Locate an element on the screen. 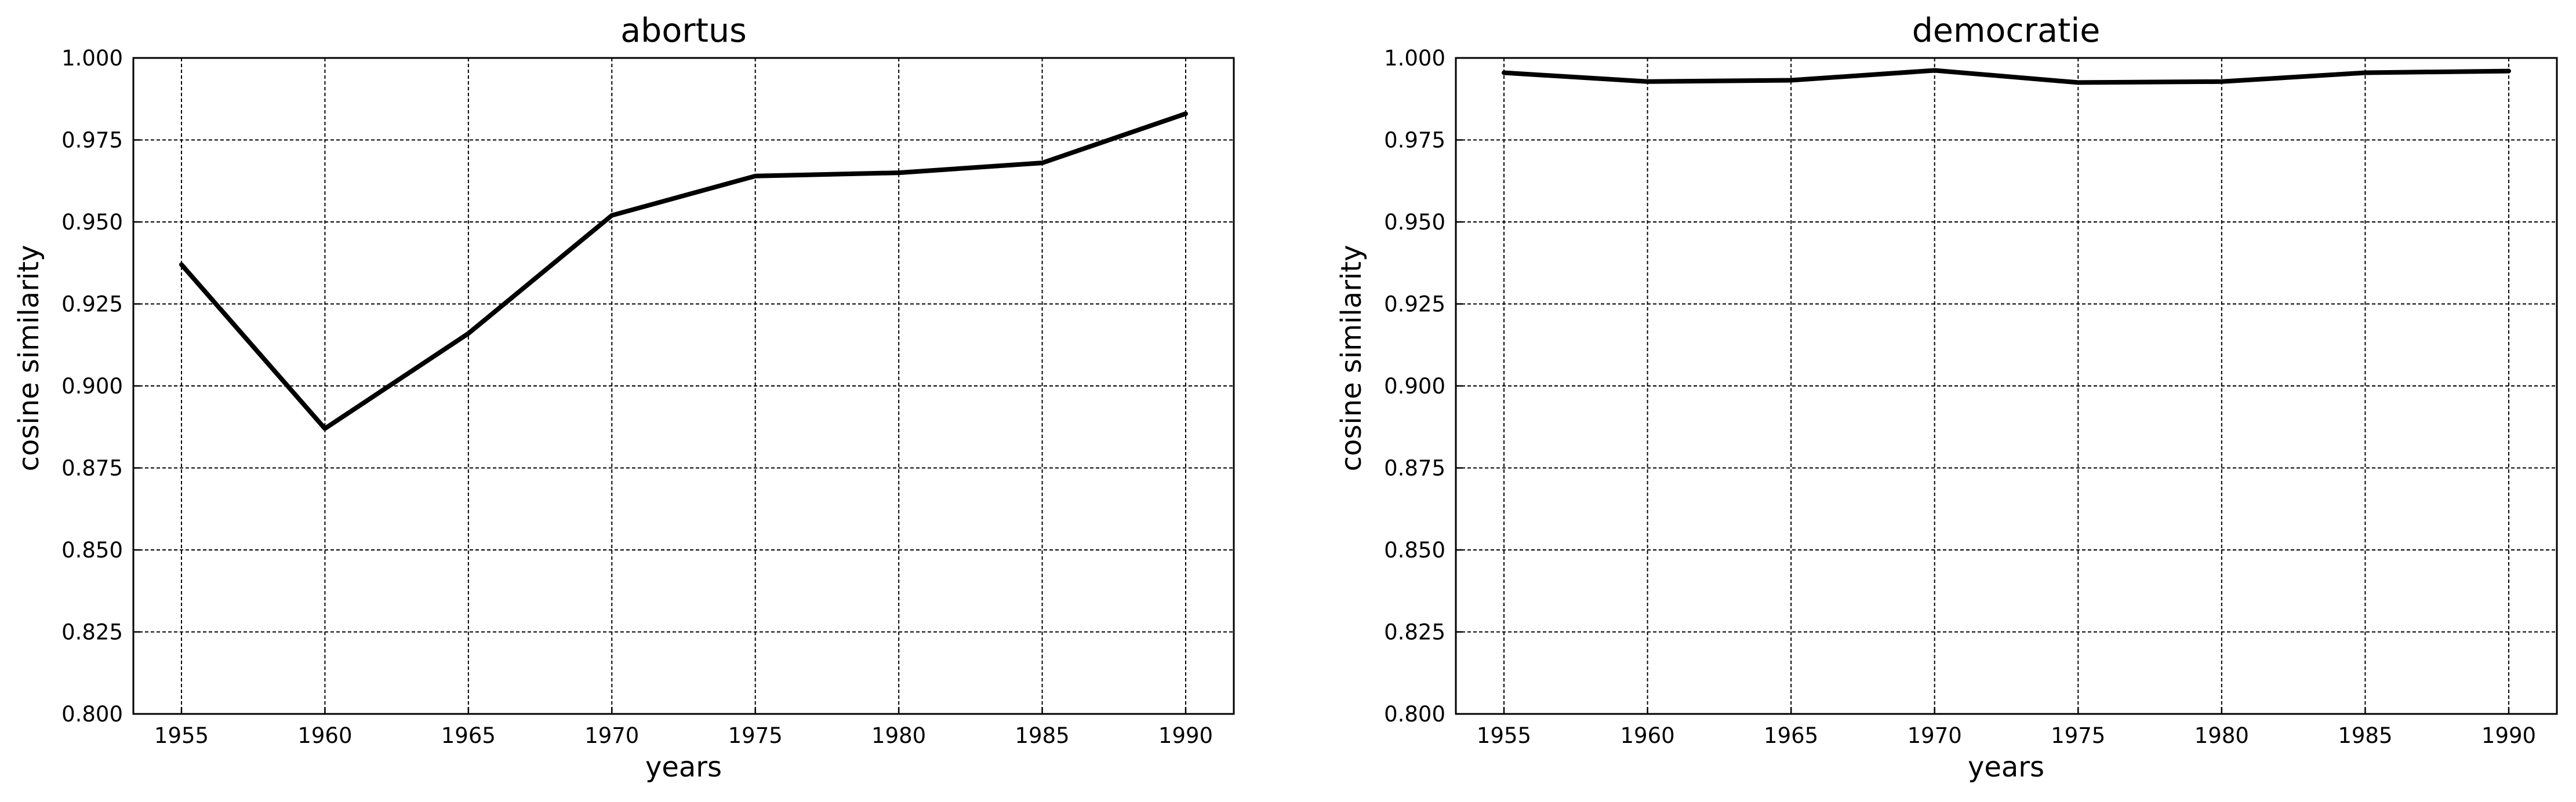 The image size is (2576, 802). chart-title: abortus is located at coordinates (683, 31).